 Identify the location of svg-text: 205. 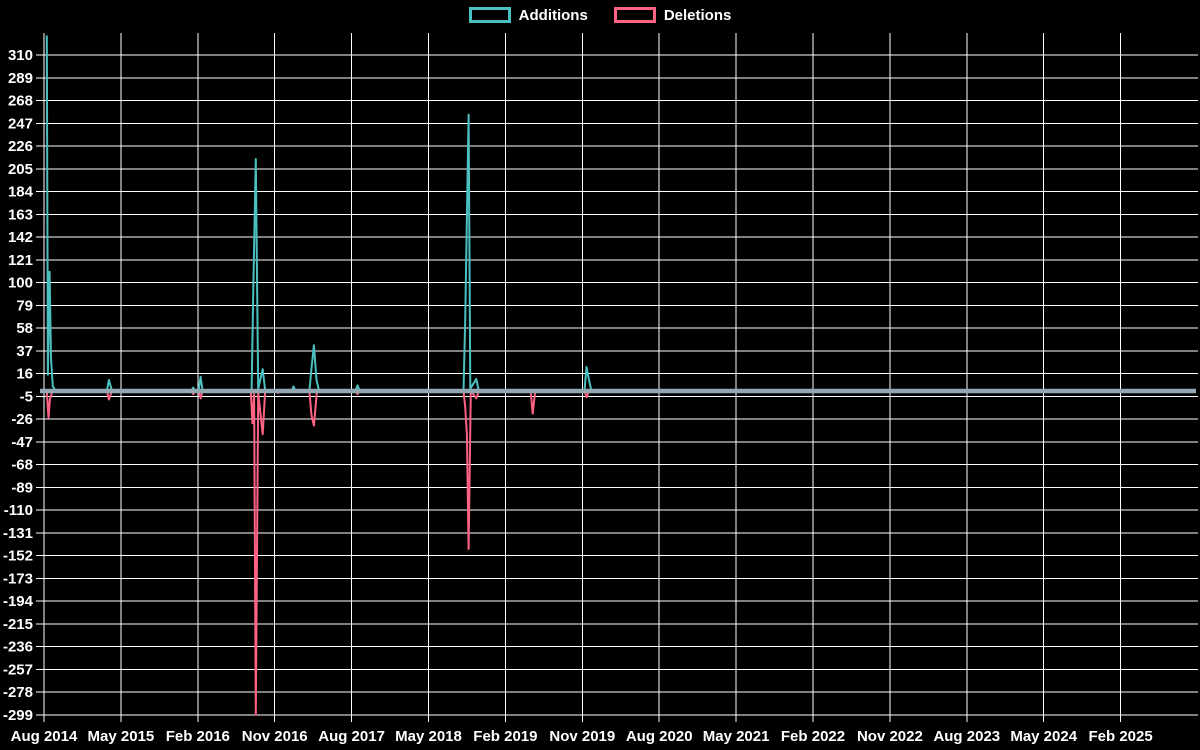
(20, 169).